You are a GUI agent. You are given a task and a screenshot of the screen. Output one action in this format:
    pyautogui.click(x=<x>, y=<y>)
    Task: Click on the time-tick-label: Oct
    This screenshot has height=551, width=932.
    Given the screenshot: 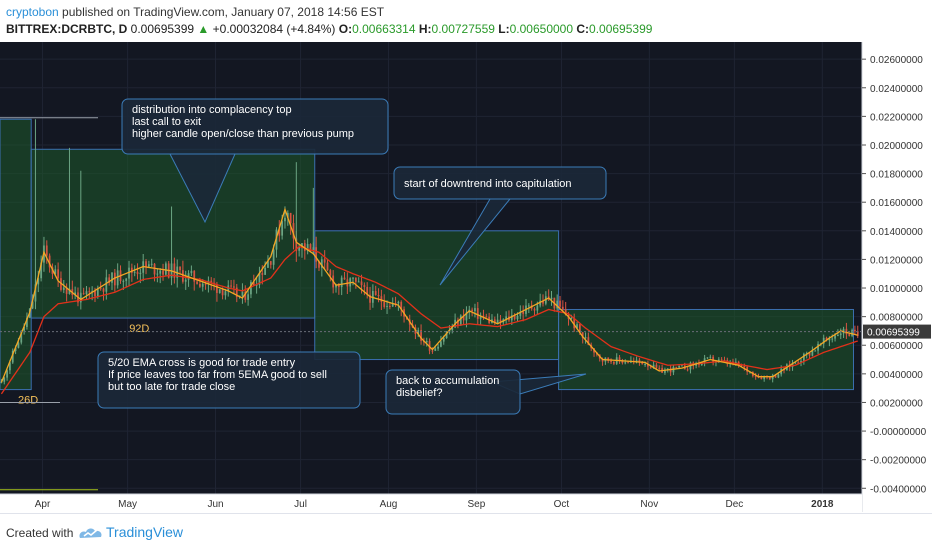 What is the action you would take?
    pyautogui.click(x=562, y=504)
    